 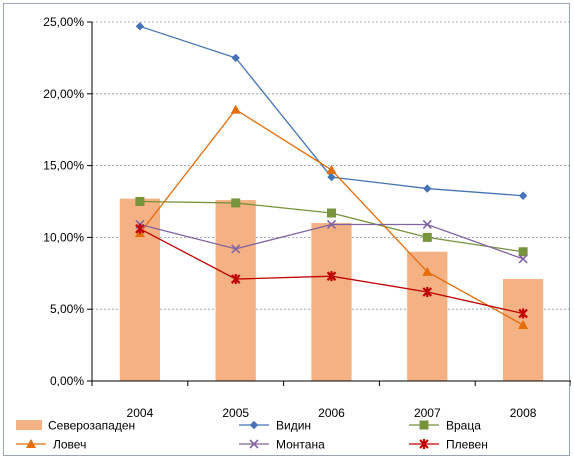 What do you see at coordinates (331, 276) in the screenshot?
I see `point-Плевен-2006` at bounding box center [331, 276].